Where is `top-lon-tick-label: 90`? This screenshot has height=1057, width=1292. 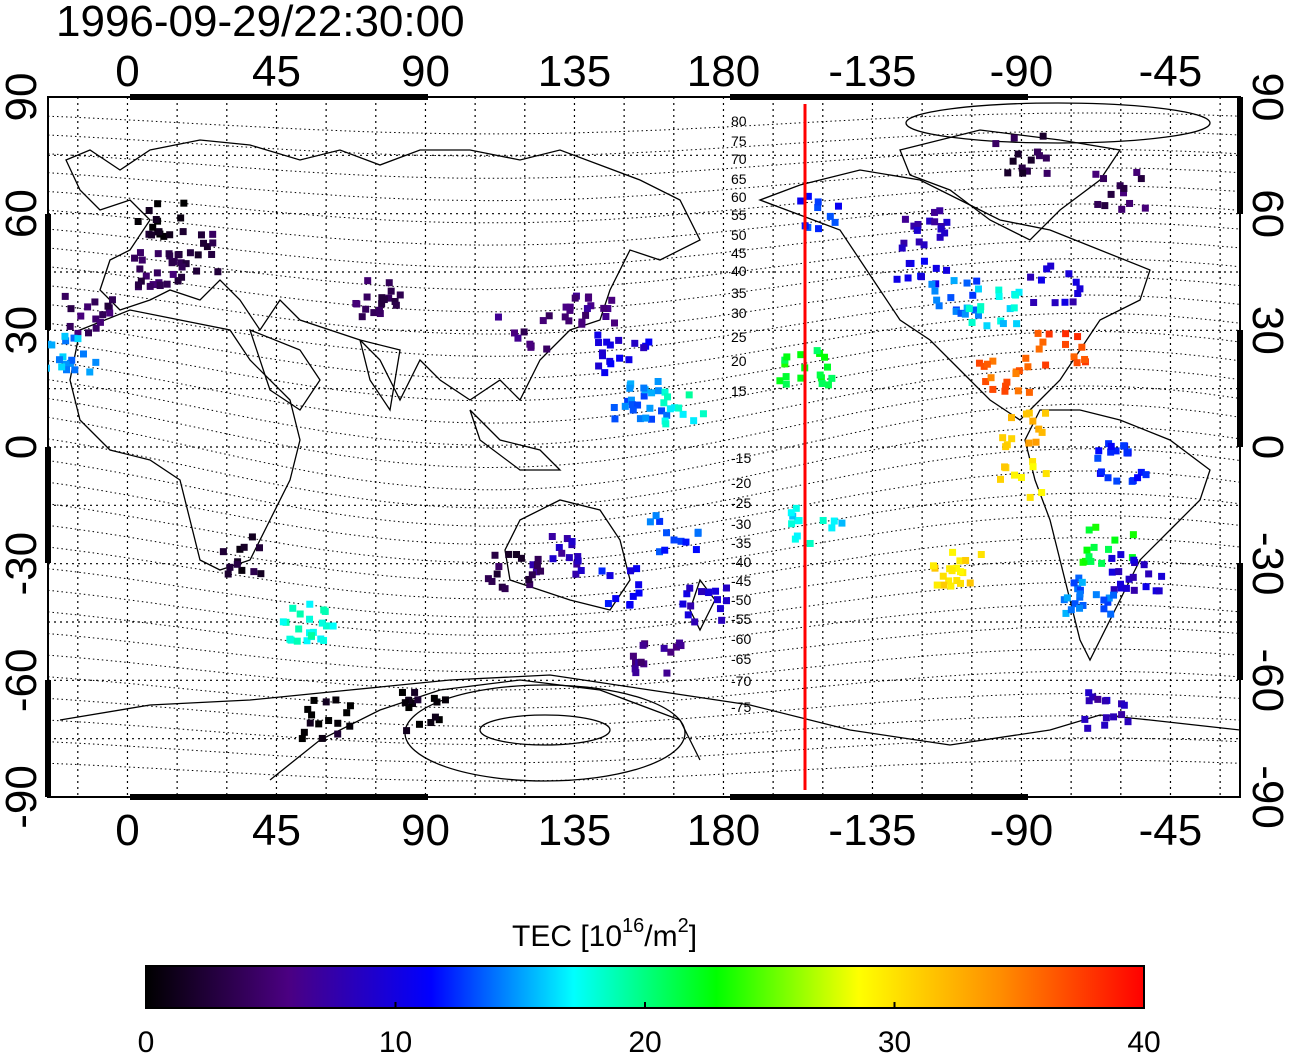 top-lon-tick-label: 90 is located at coordinates (425, 71).